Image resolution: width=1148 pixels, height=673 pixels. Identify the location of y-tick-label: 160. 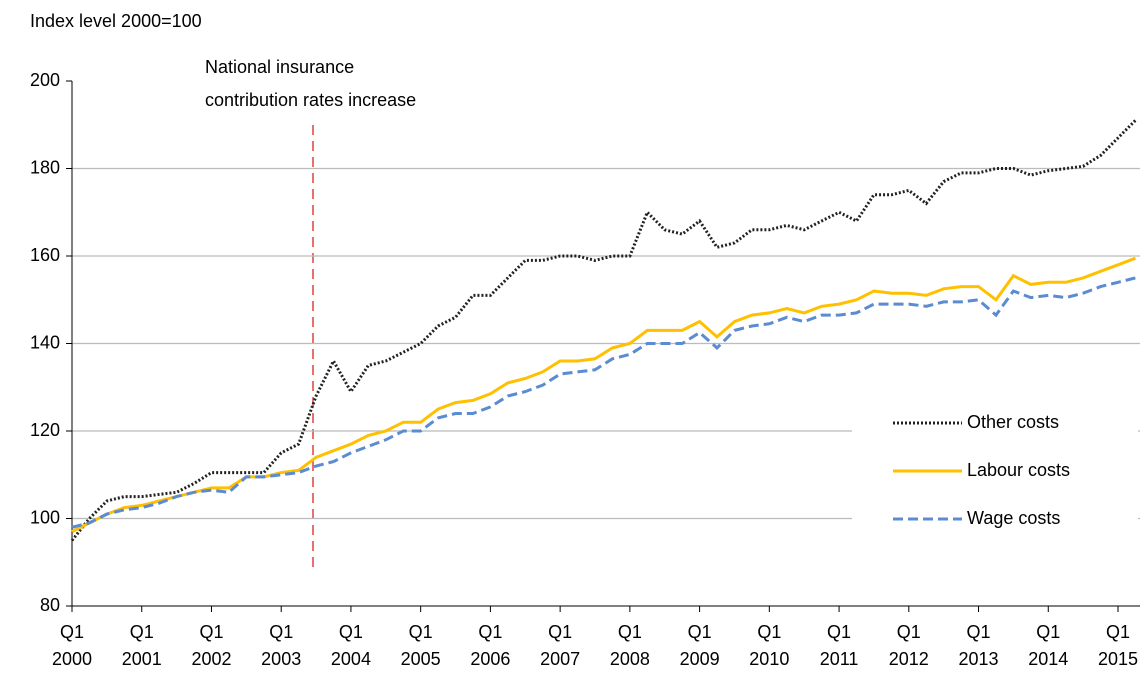
(45, 255).